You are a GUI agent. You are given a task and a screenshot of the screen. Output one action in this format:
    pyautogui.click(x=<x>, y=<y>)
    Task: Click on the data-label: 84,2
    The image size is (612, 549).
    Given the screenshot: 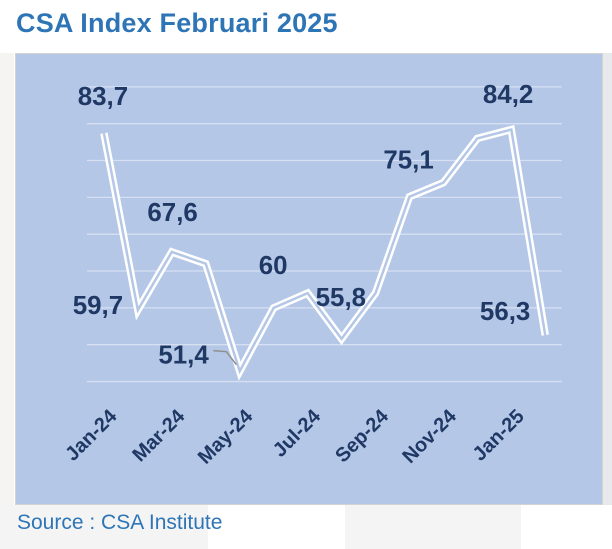 What is the action you would take?
    pyautogui.click(x=508, y=95)
    